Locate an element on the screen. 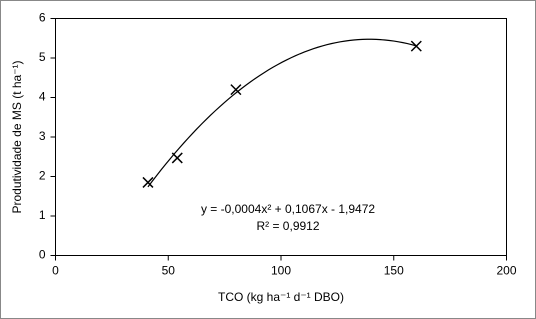  y-tick-label: 1 is located at coordinates (42, 215).